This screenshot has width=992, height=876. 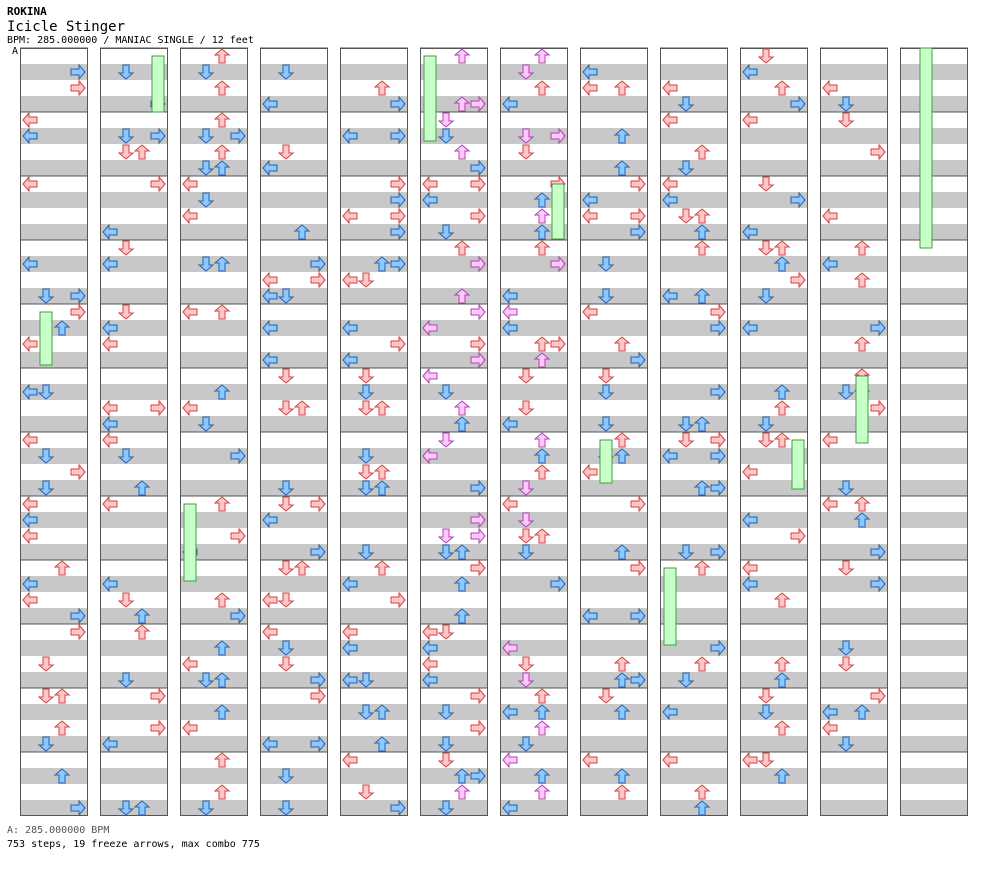 I want to click on freeze-arrow, so click(x=46, y=338).